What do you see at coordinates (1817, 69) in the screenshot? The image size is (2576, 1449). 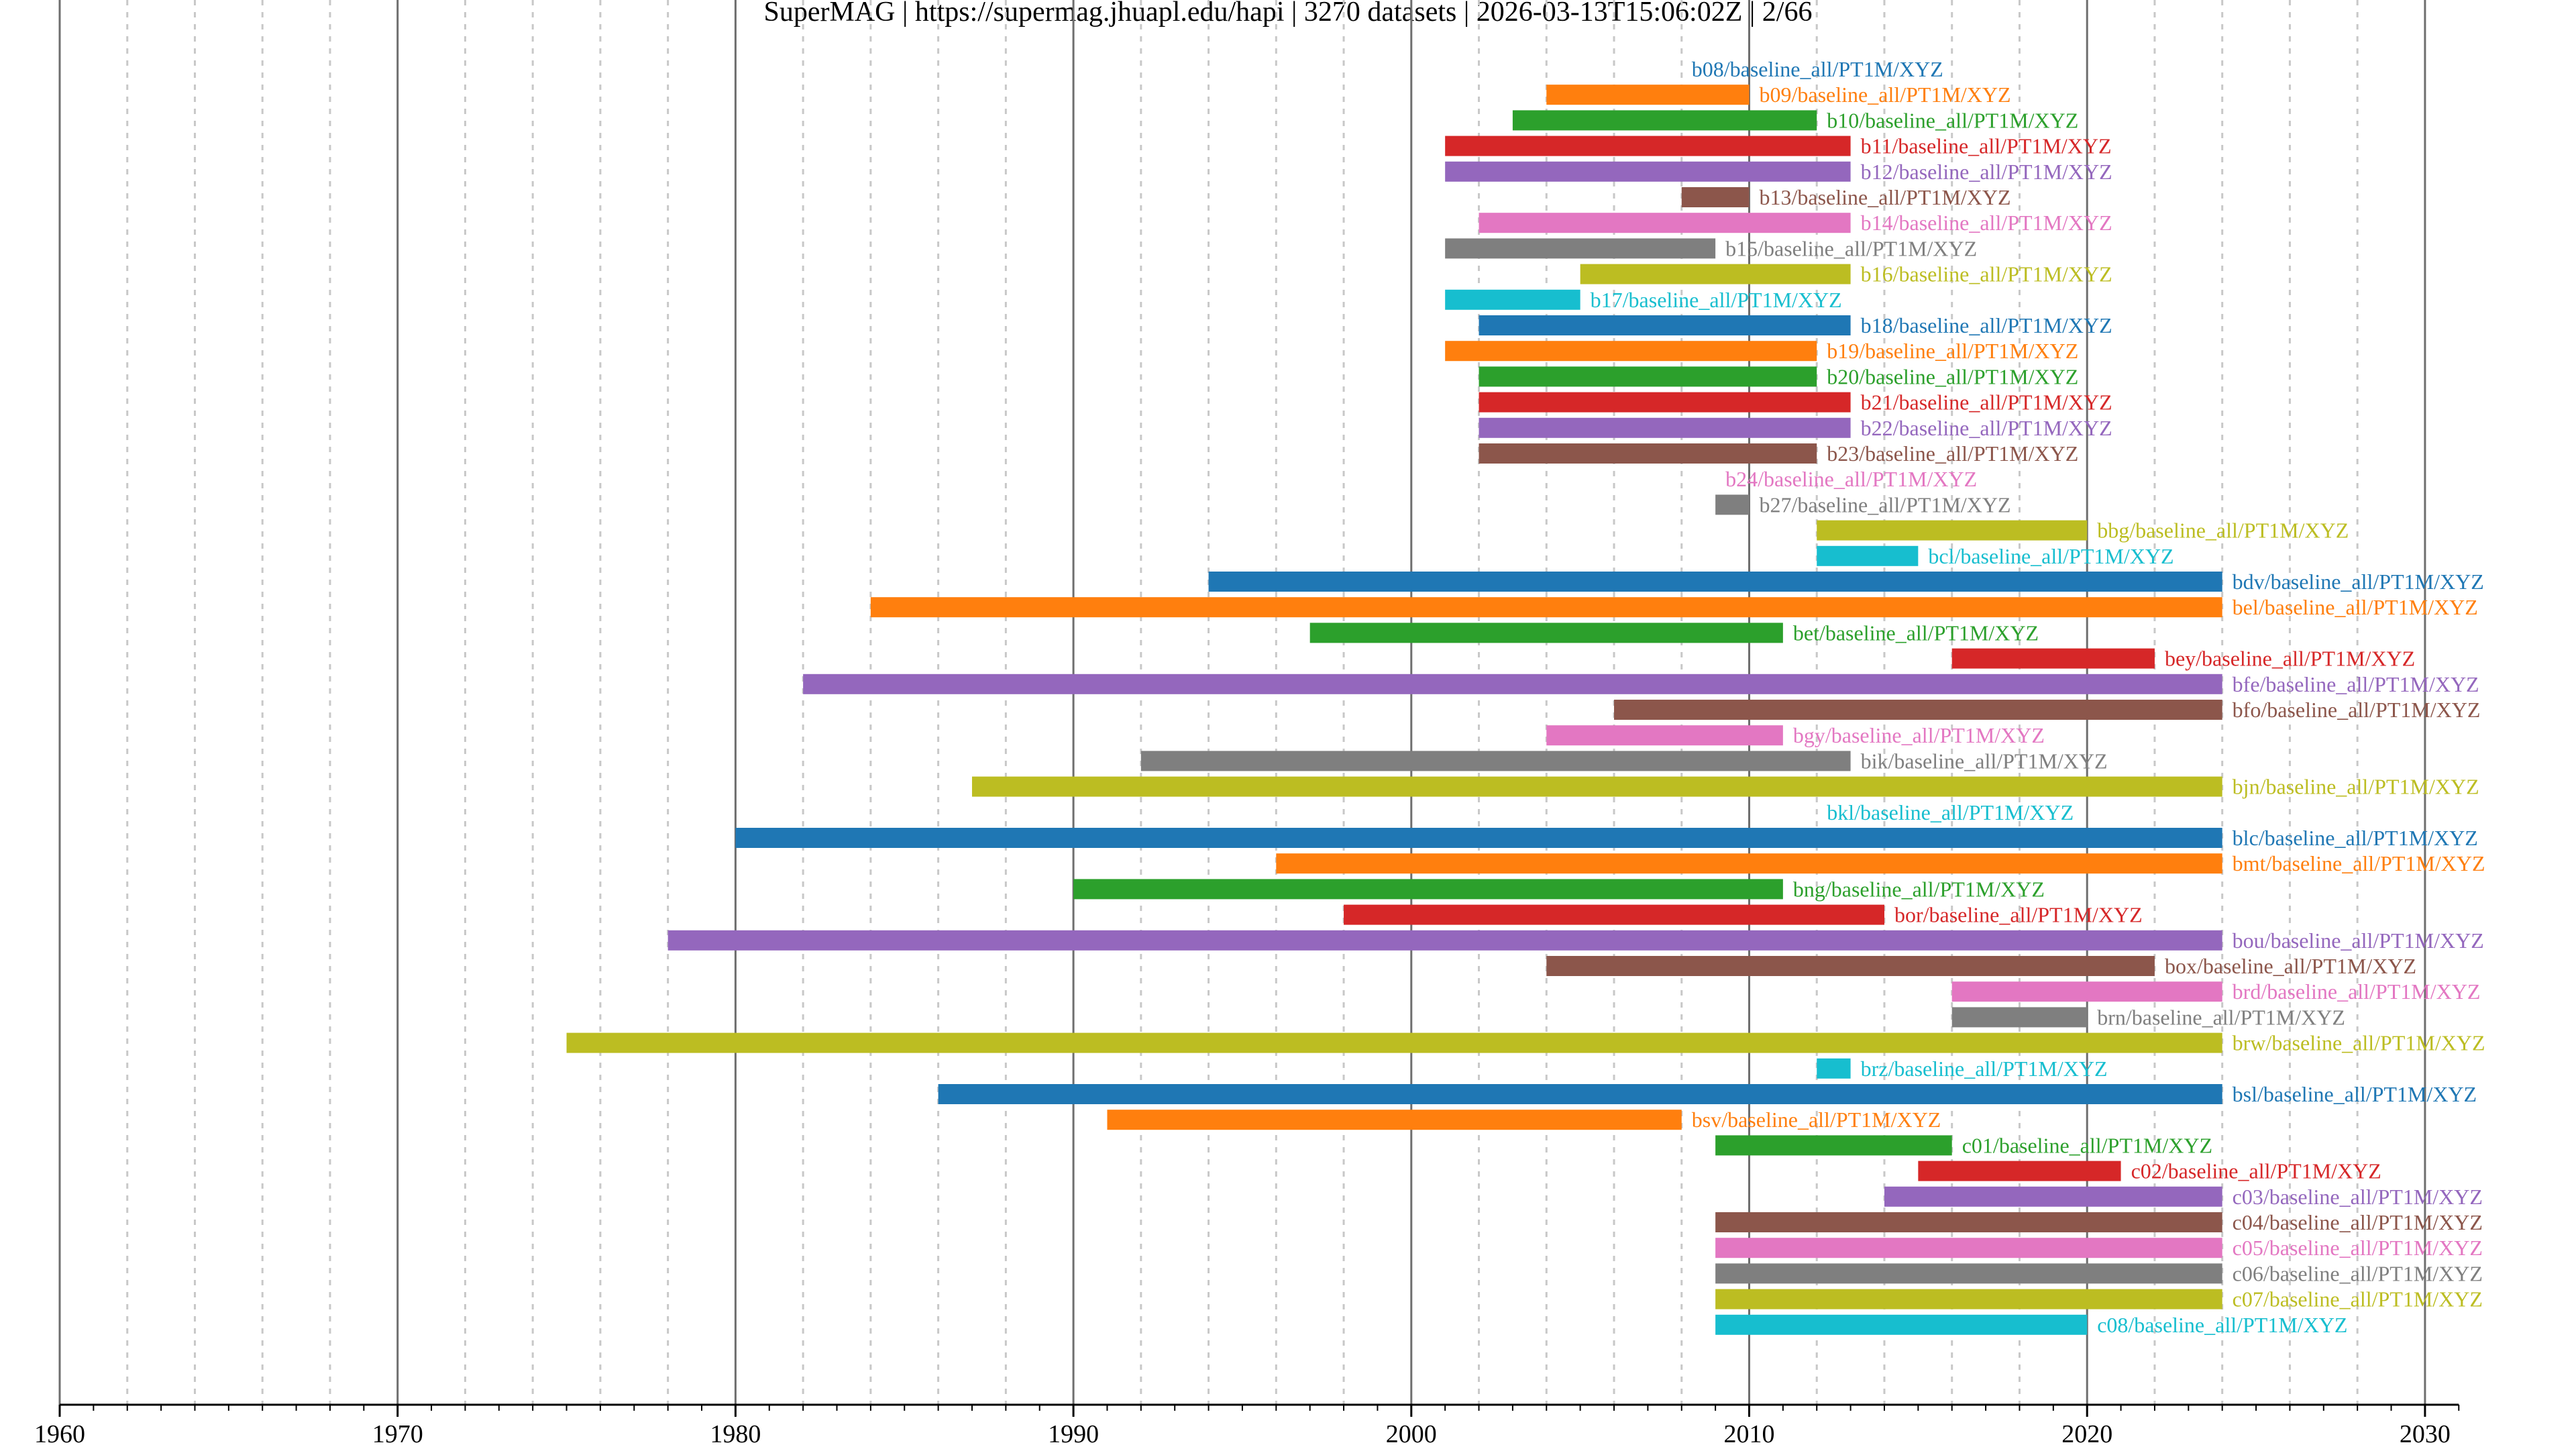 I see `bar-label: b08/baseline_all/PT1M/XYZ` at bounding box center [1817, 69].